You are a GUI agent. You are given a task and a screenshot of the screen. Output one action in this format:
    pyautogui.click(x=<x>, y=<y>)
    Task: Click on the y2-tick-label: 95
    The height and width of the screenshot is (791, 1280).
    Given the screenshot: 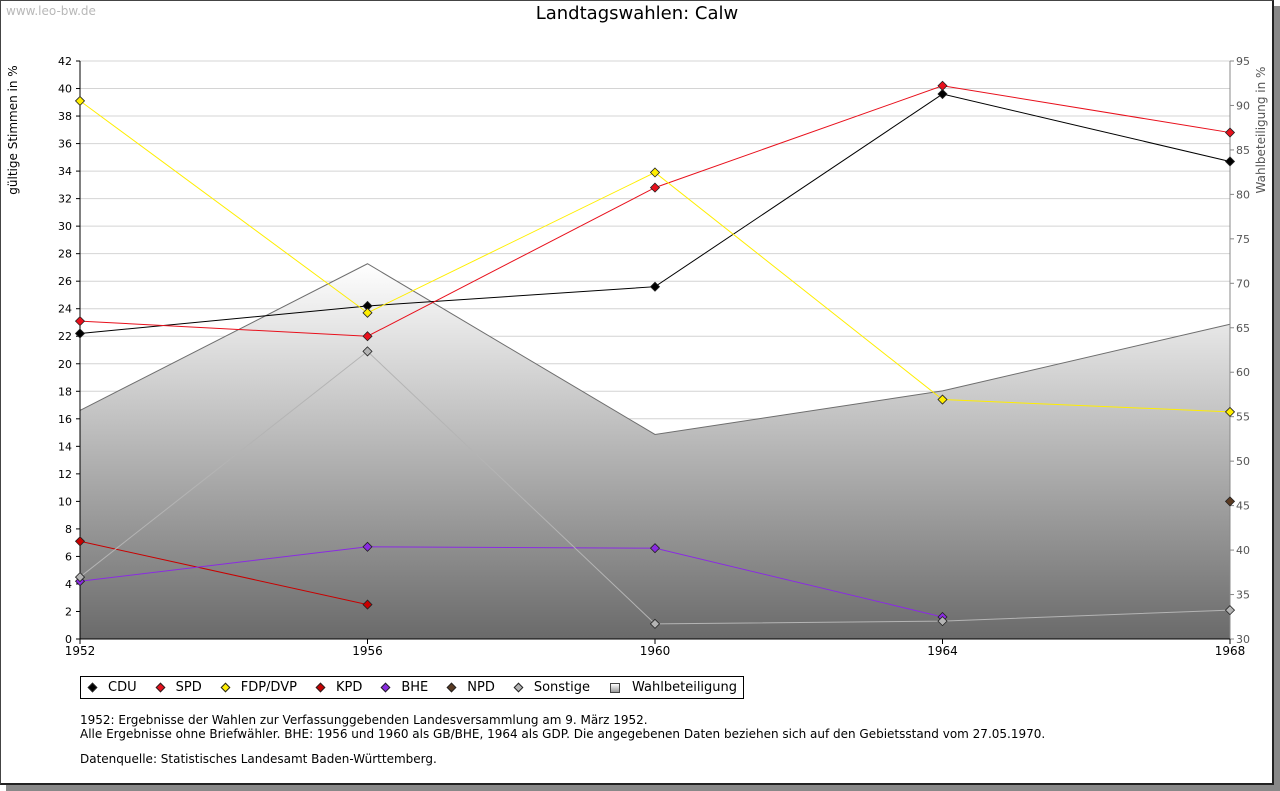 What is the action you would take?
    pyautogui.click(x=1243, y=61)
    